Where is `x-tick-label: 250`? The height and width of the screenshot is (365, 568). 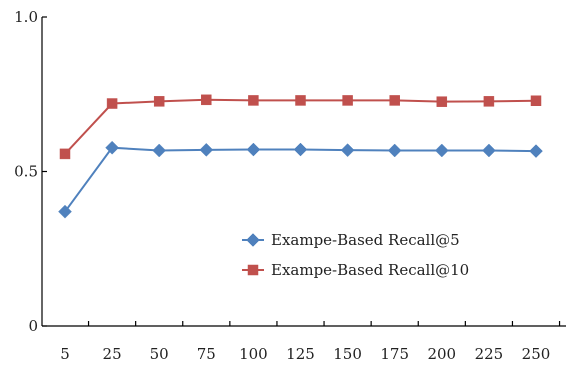
x-tick-label: 250 is located at coordinates (536, 354).